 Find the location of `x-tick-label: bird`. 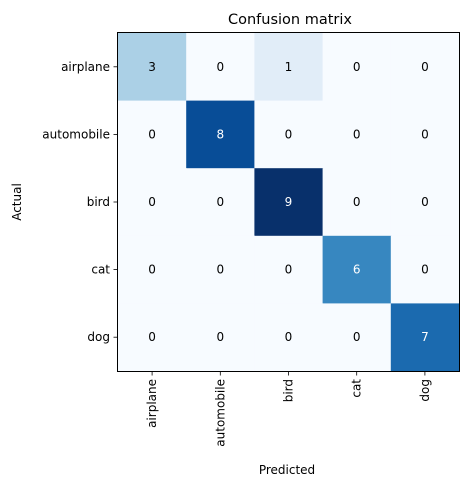

x-tick-label: bird is located at coordinates (289, 390).